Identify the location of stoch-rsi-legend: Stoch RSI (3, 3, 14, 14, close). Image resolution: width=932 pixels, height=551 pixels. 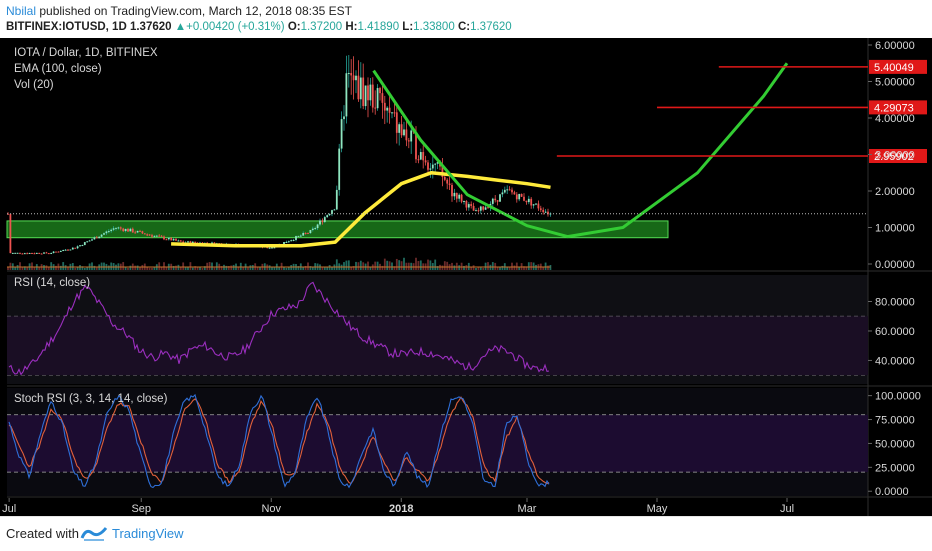
(91, 399).